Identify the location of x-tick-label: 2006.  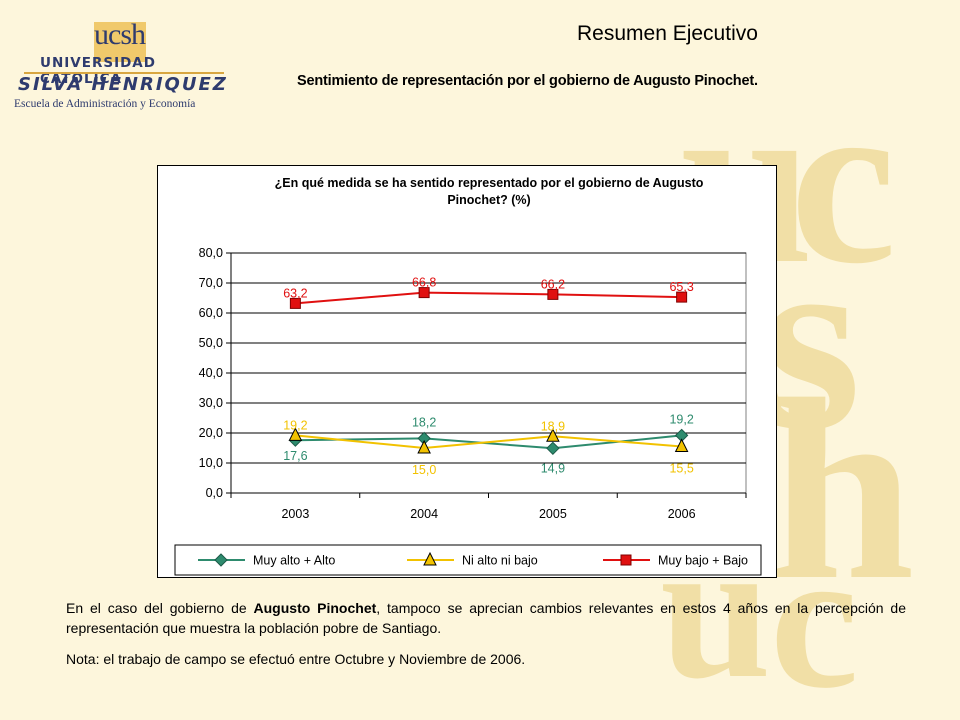
(682, 514).